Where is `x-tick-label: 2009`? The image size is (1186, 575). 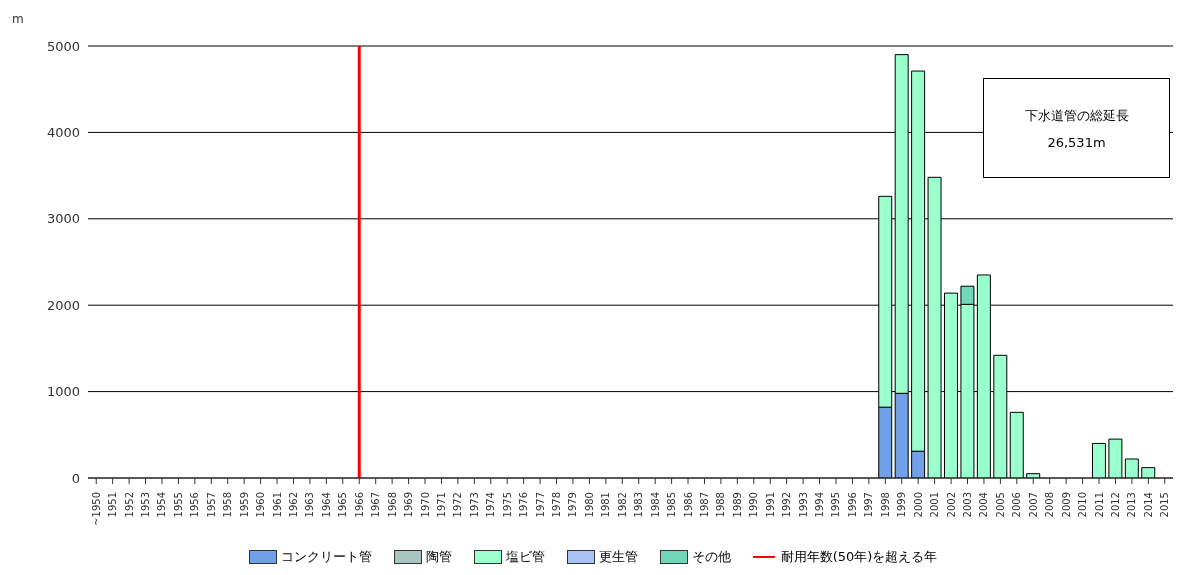 x-tick-label: 2009 is located at coordinates (1066, 505).